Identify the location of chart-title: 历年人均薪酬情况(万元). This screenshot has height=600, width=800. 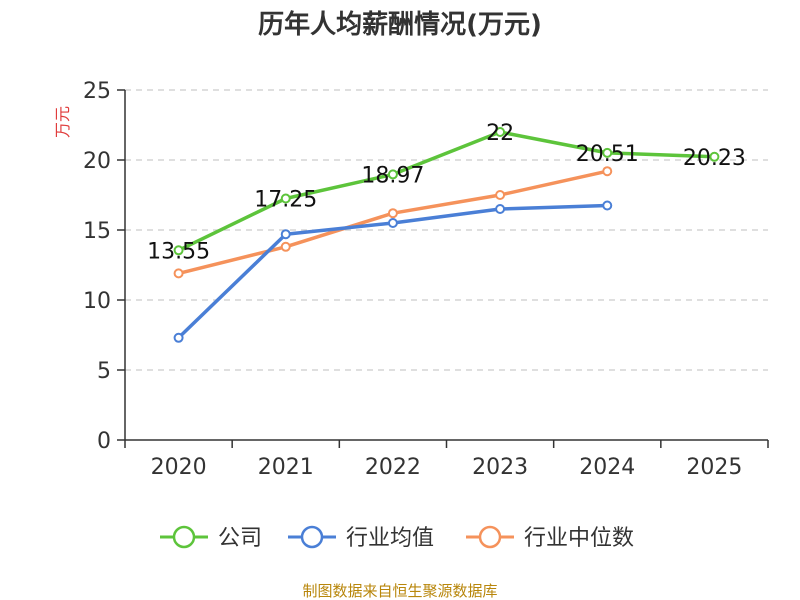
(400, 24).